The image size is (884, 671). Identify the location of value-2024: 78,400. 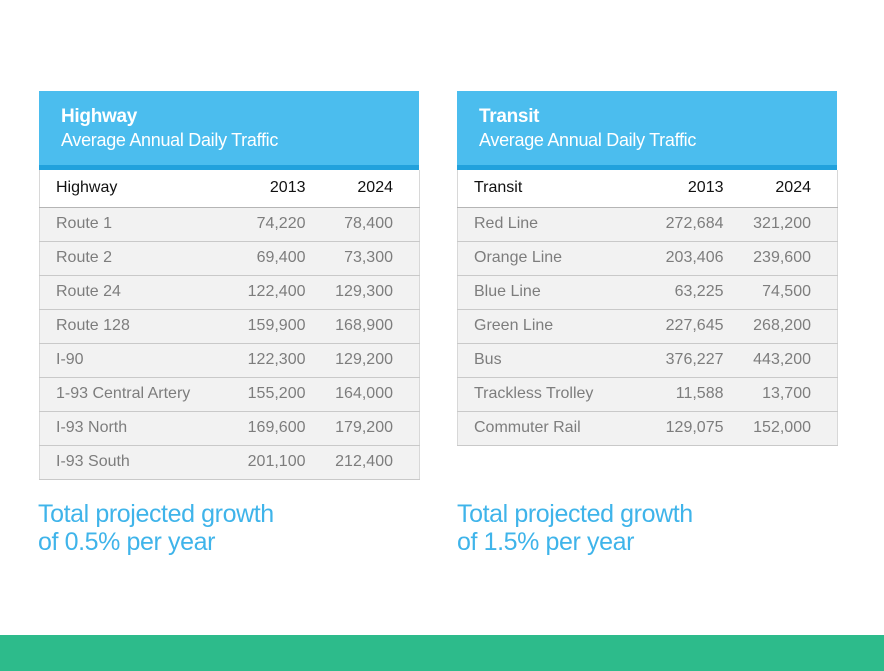
(366, 224).